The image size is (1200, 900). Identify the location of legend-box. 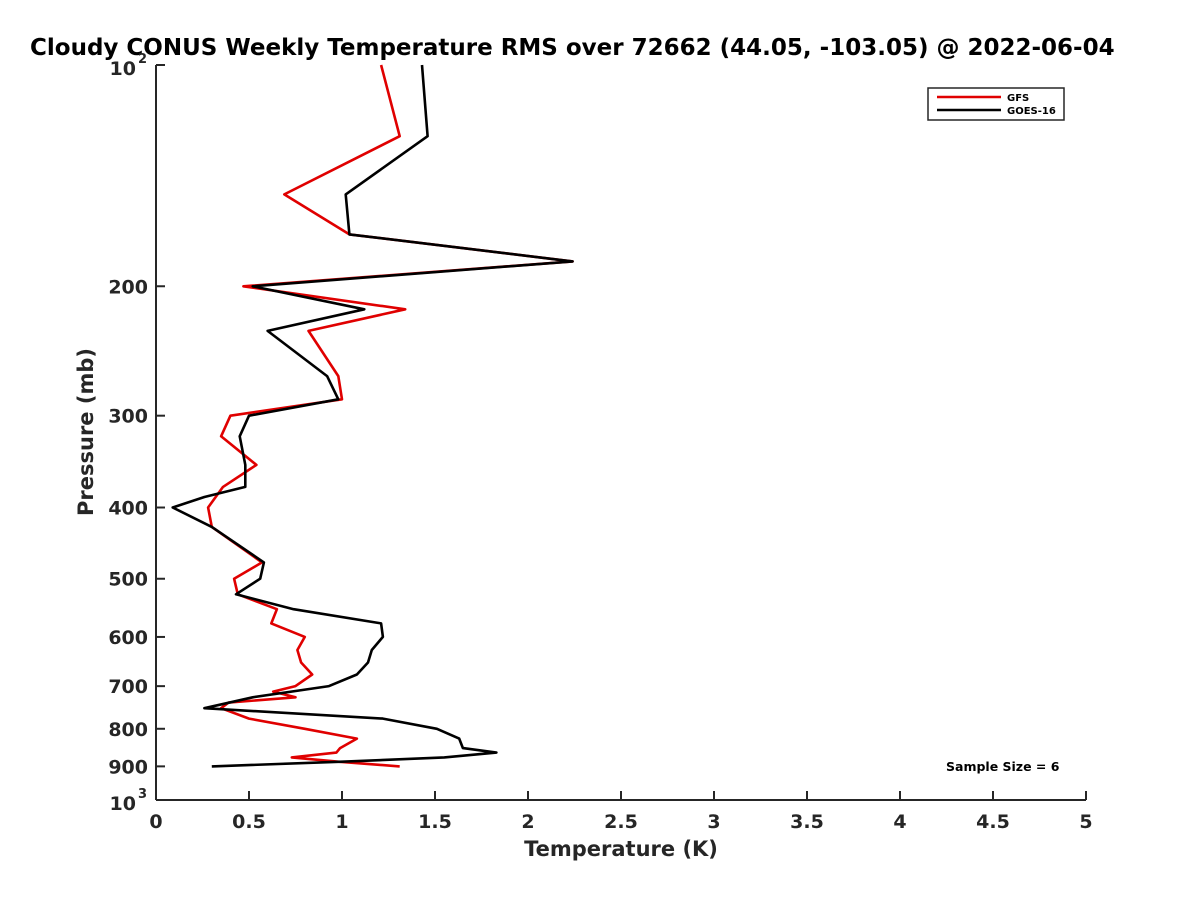
(996, 104).